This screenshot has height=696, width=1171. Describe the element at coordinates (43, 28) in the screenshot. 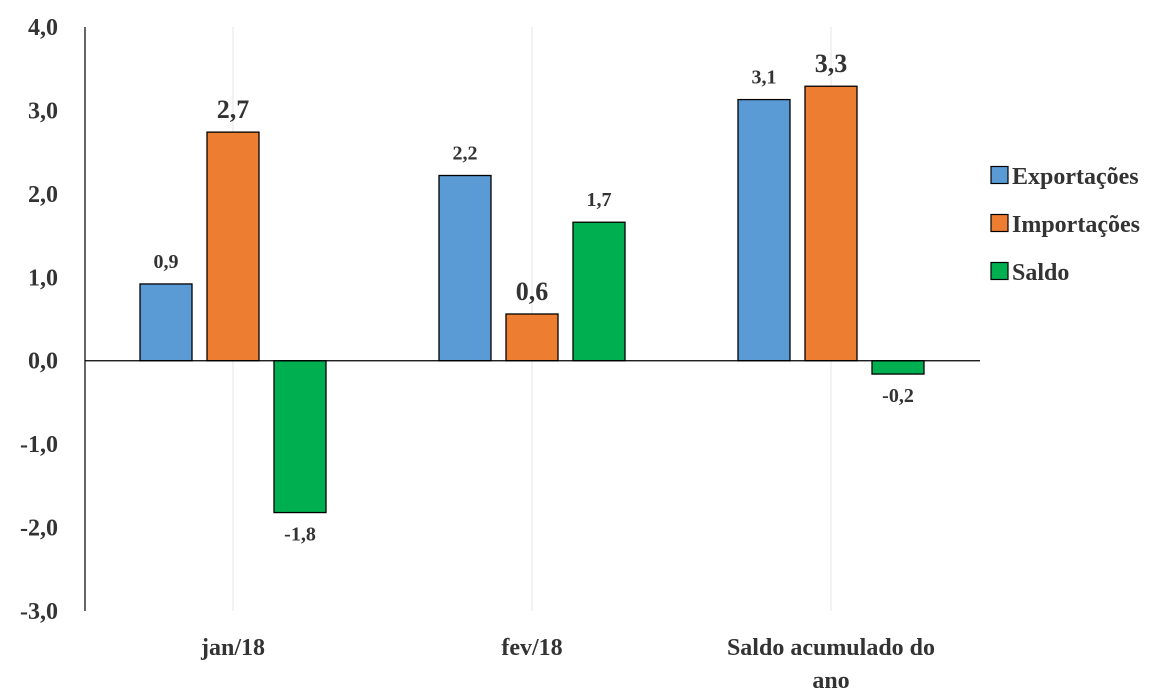

I see `y-tick-label: 4,0` at that location.